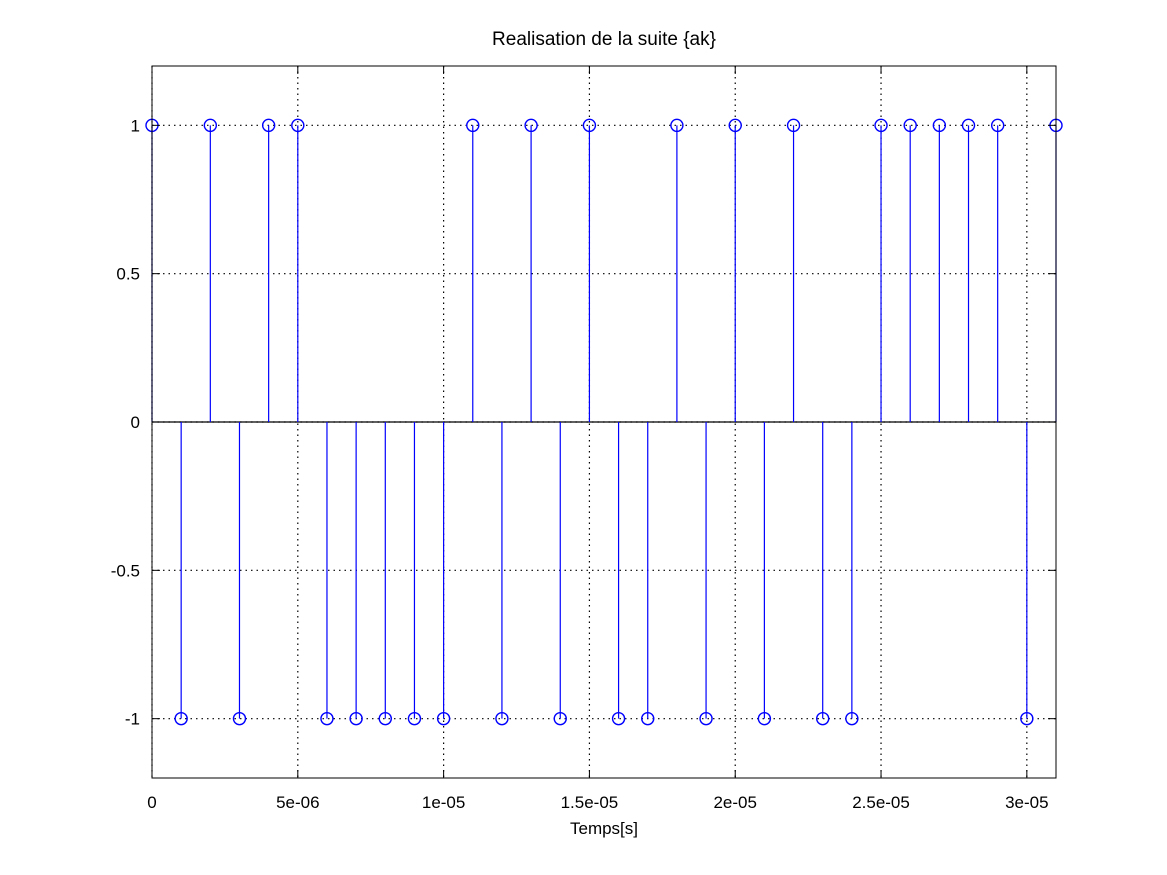 This screenshot has width=1167, height=875. I want to click on x-tick-label: 2.5e-05, so click(881, 802).